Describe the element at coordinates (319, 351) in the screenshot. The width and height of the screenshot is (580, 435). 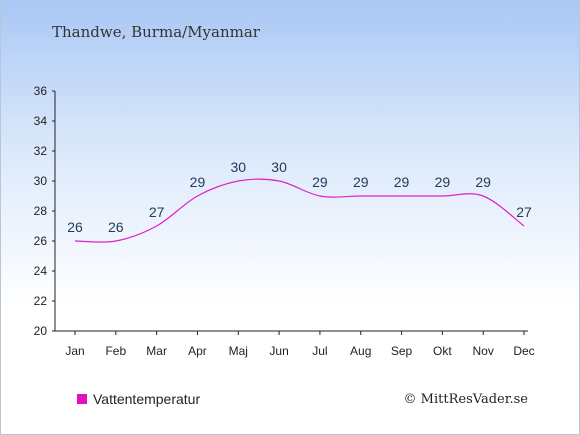
I see `x-tick-label: Jul` at that location.